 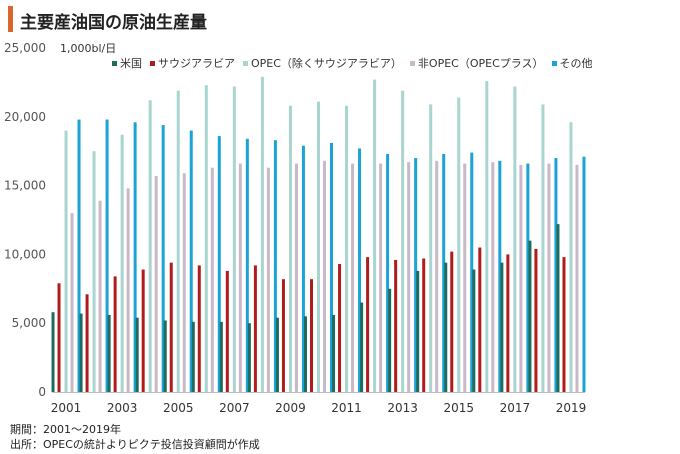 I want to click on legend-label: 非OPEC（OPECプラス）, so click(x=480, y=63).